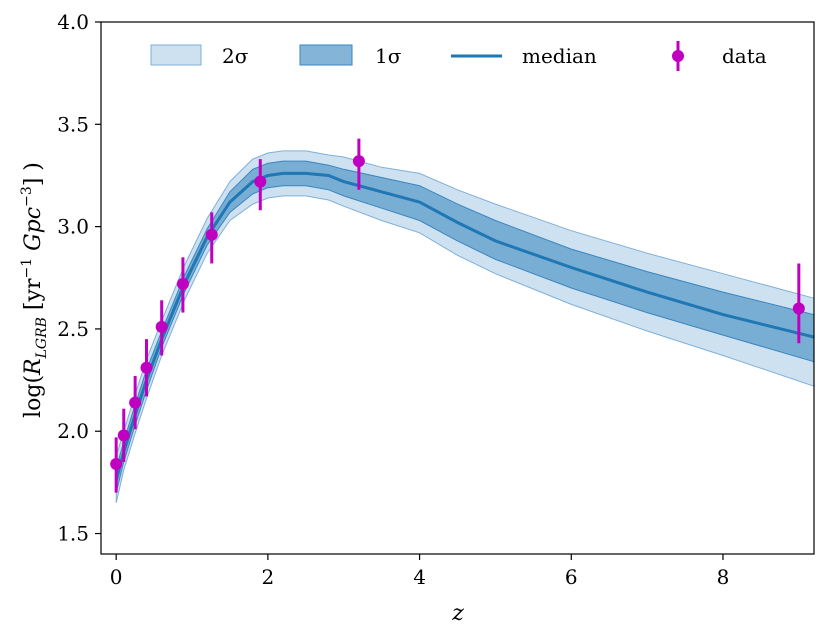  What do you see at coordinates (458, 56) in the screenshot?
I see `legend: 2σ 1σ median data` at bounding box center [458, 56].